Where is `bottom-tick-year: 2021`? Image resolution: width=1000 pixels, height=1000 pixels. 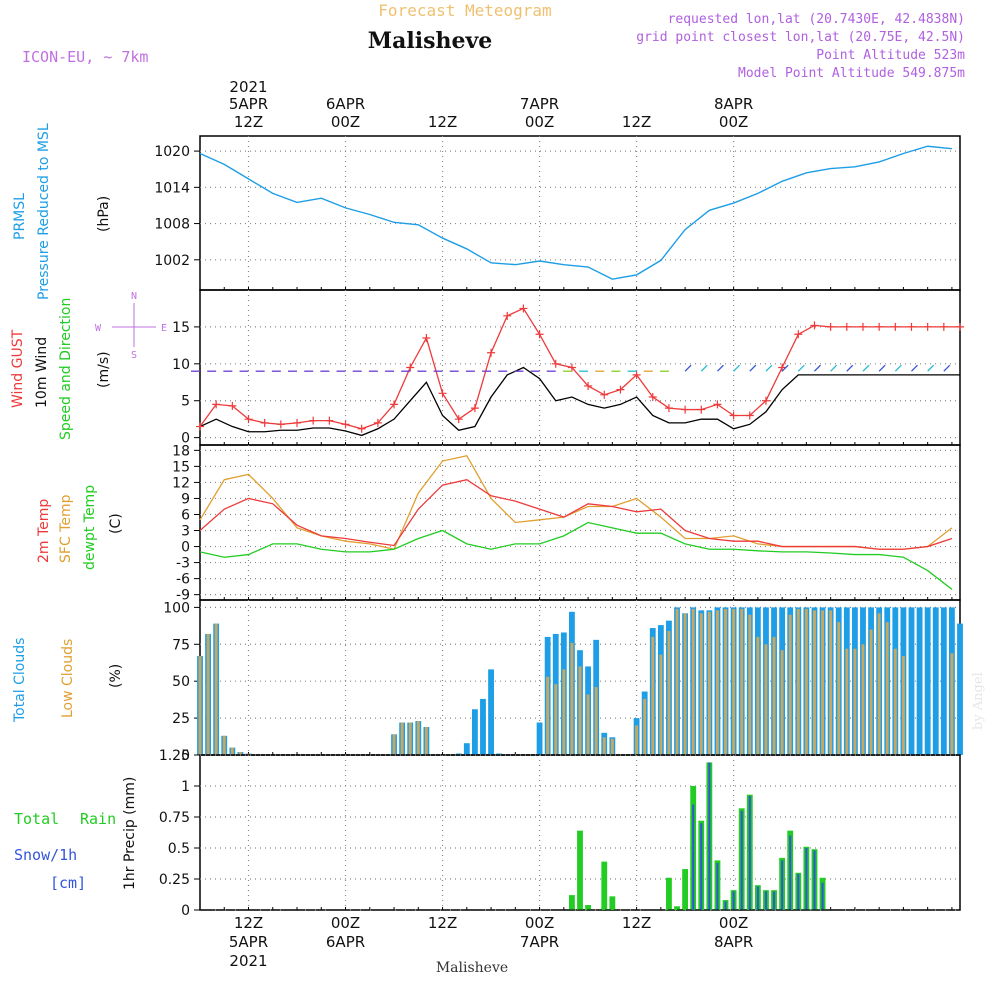
bottom-tick-year: 2021 is located at coordinates (248, 961).